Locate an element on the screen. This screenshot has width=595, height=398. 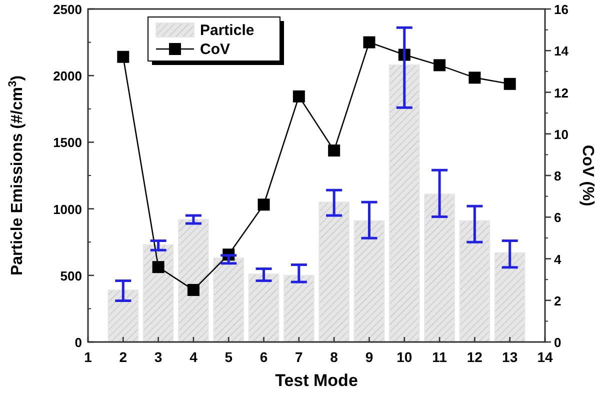
y2-tick-label: 6 is located at coordinates (558, 218).